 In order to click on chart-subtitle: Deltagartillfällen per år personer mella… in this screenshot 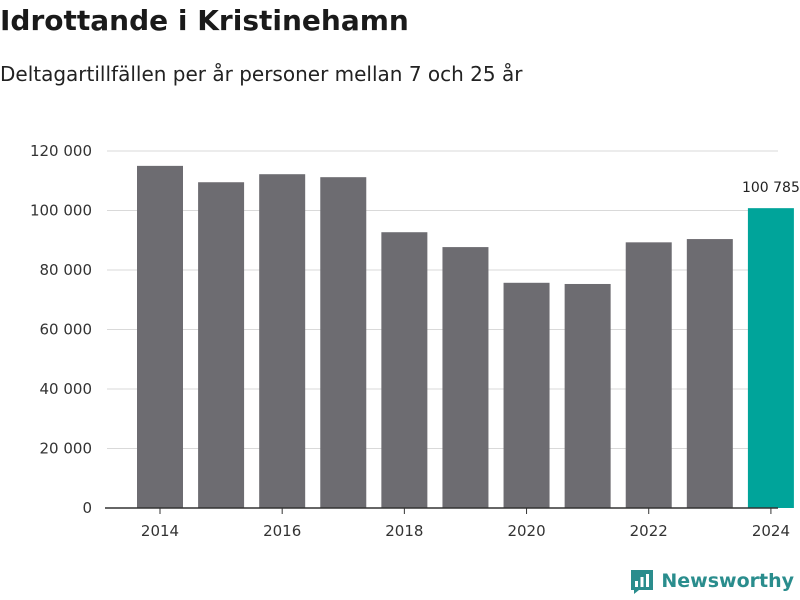, I will do `click(261, 74)`.